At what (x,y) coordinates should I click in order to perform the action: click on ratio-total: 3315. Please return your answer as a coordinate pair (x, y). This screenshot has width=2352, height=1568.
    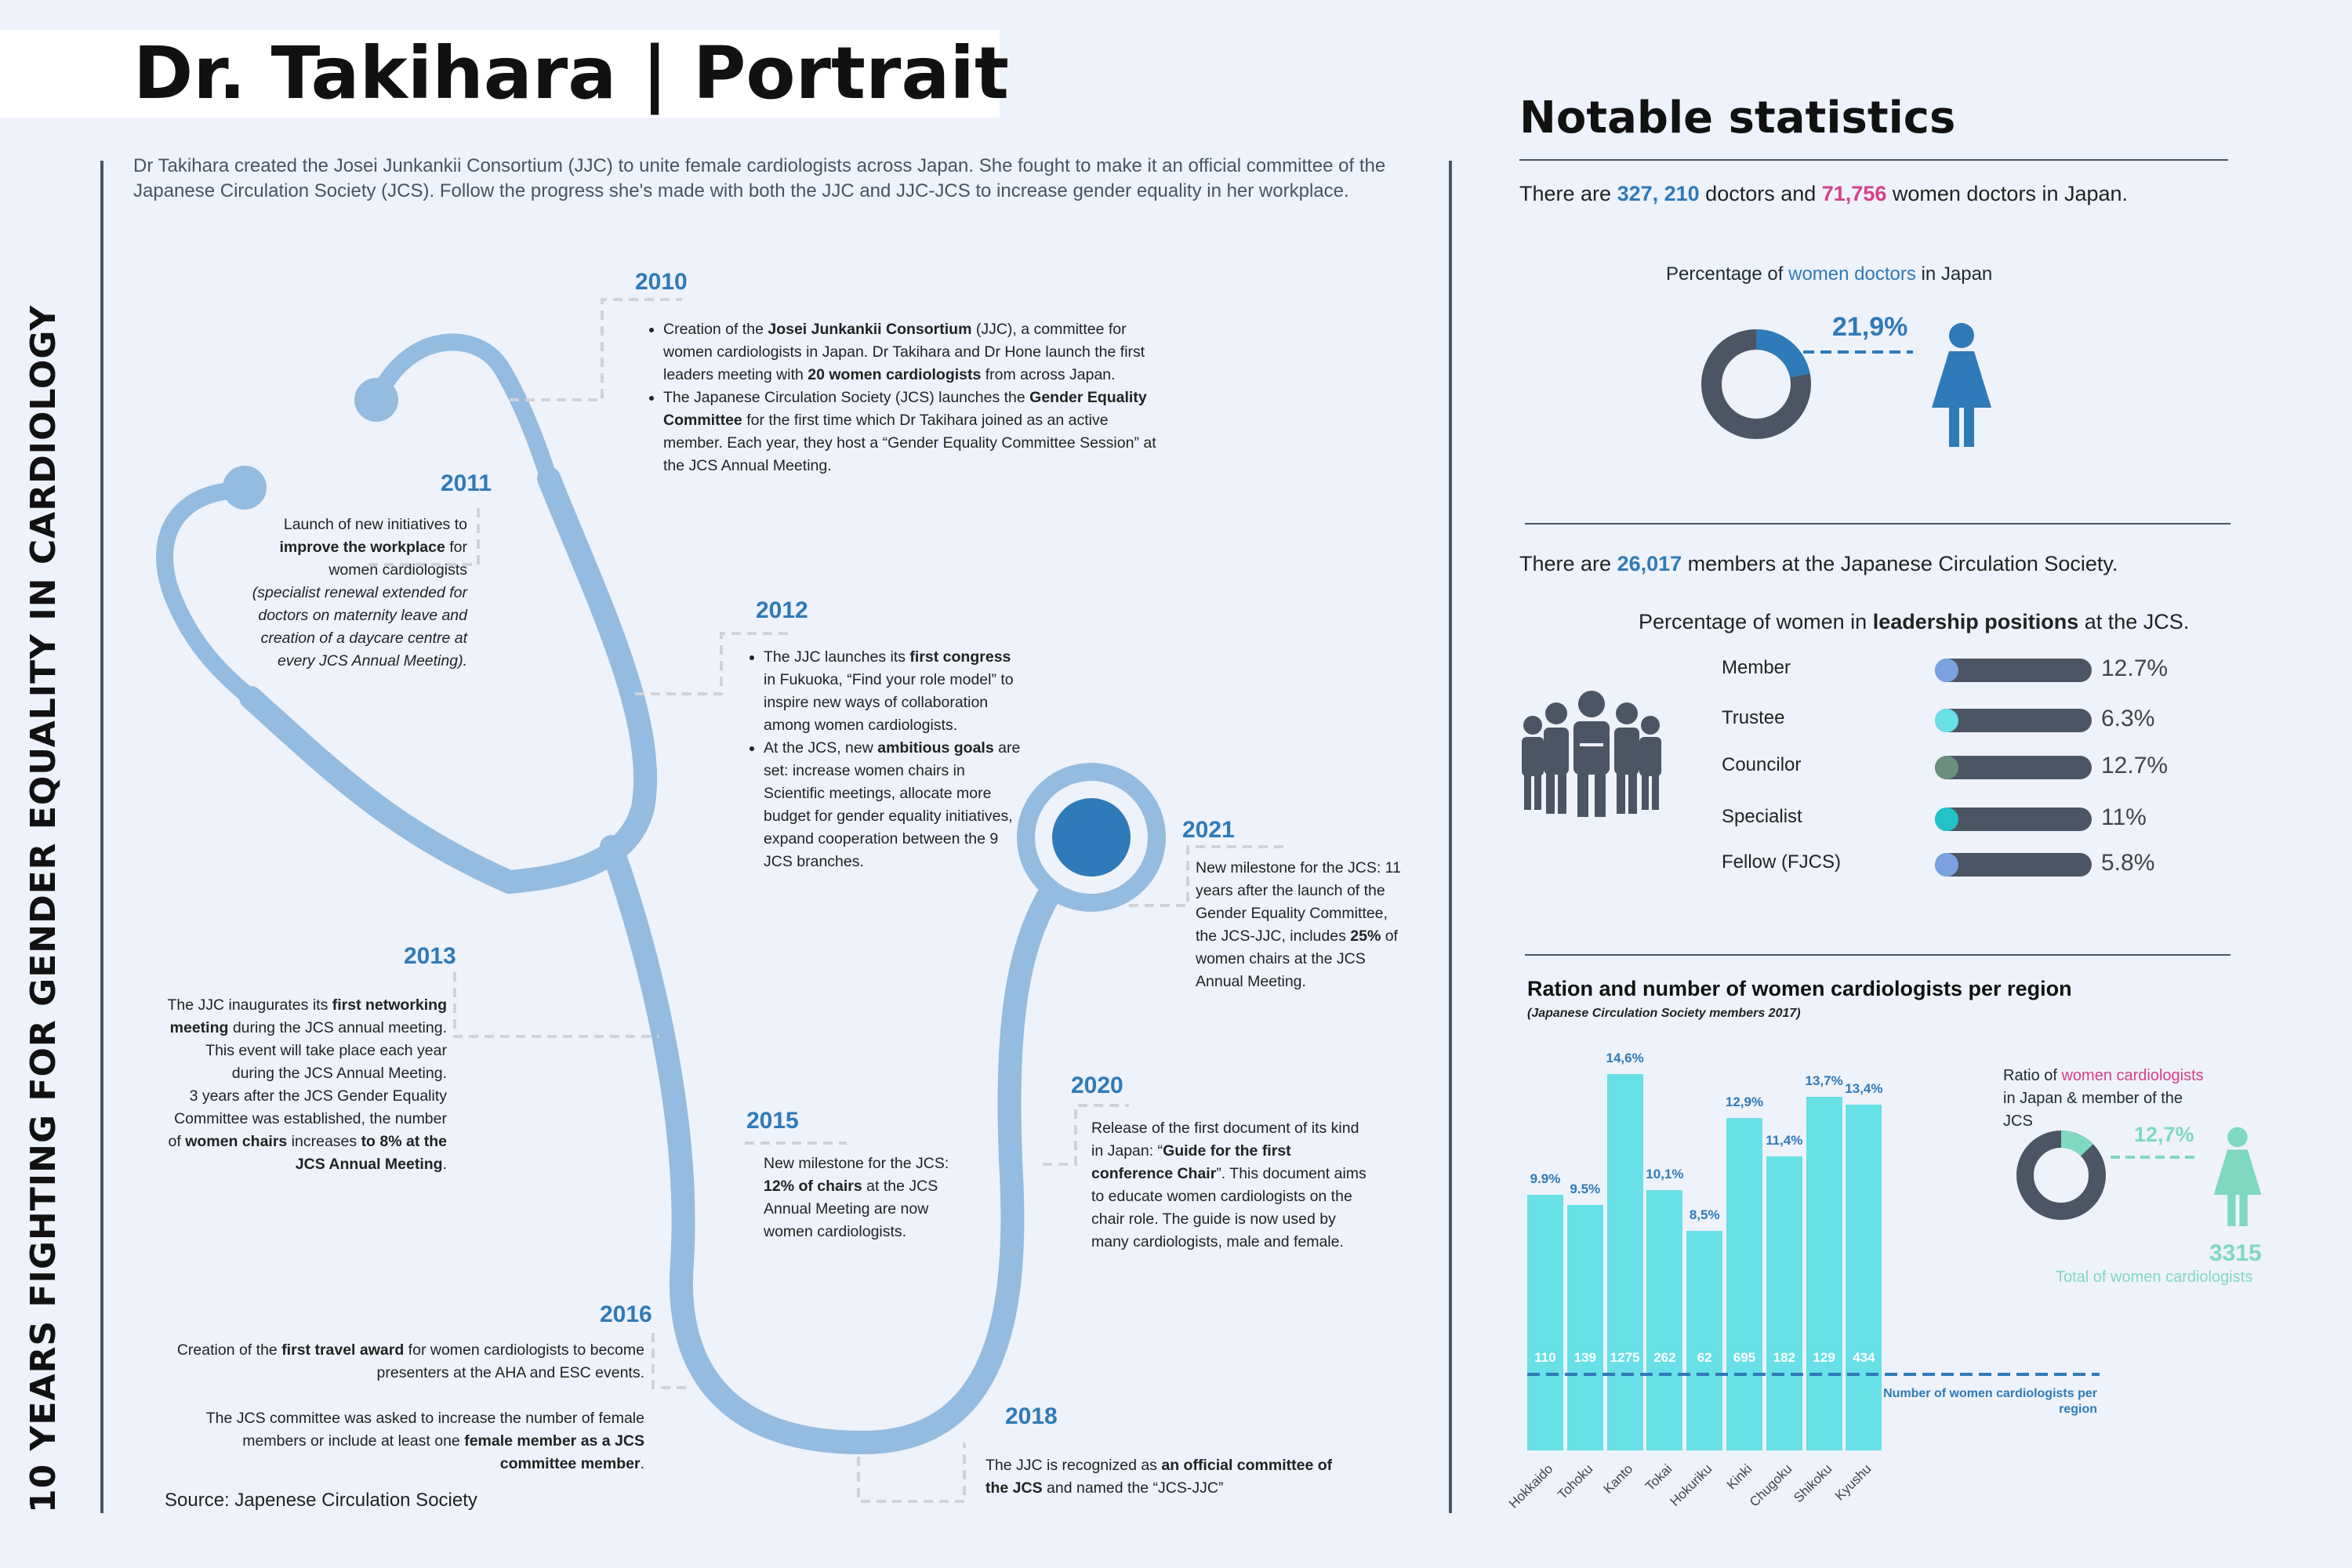
    Looking at the image, I should click on (2235, 1253).